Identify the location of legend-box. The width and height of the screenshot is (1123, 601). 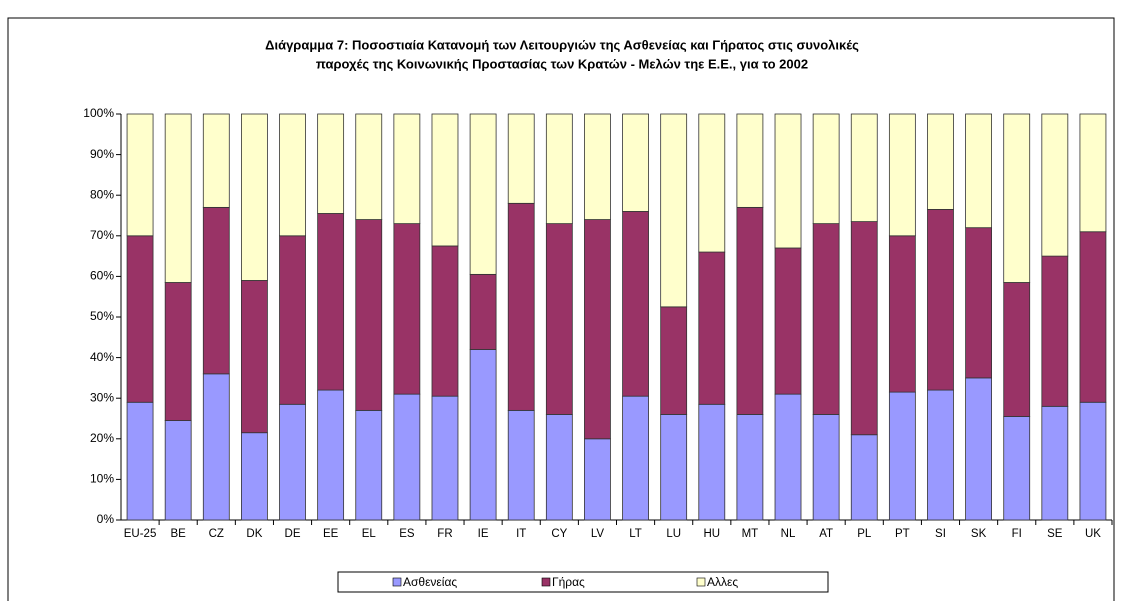
(583, 582).